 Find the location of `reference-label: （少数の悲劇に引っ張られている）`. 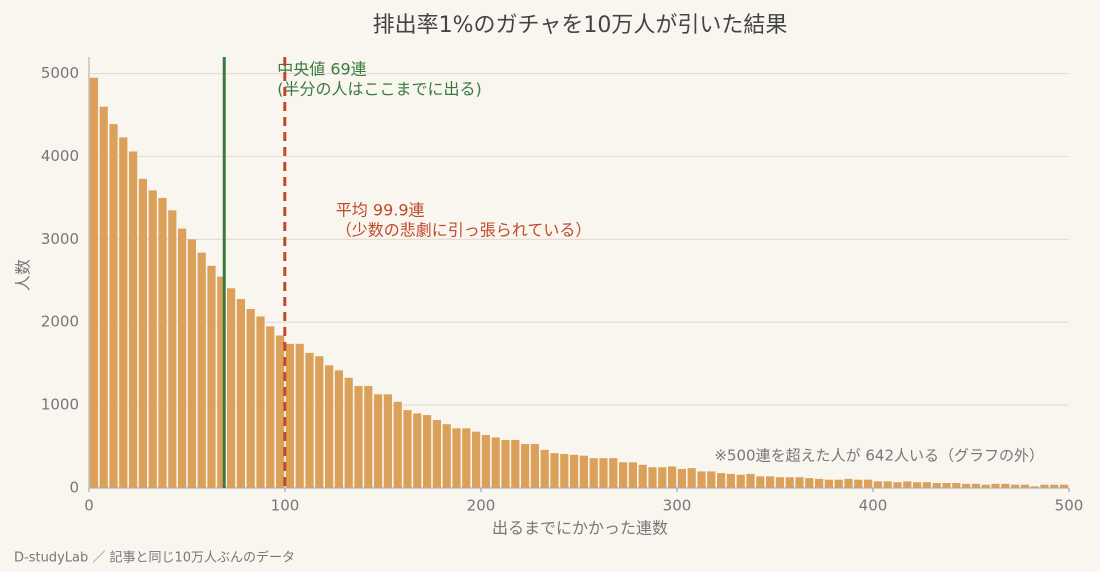

reference-label: （少数の悲劇に引っ張られている） is located at coordinates (464, 230).